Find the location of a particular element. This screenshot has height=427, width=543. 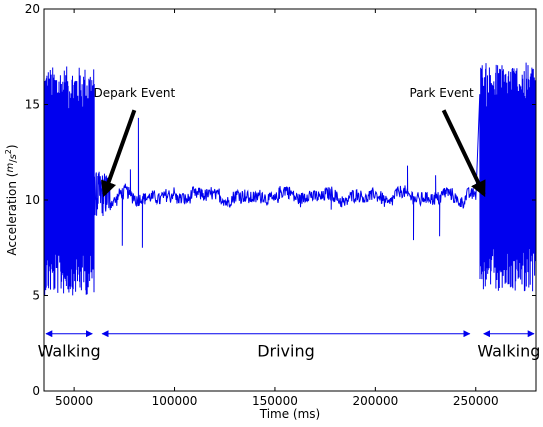

x-tick-label: 200000 is located at coordinates (375, 401).